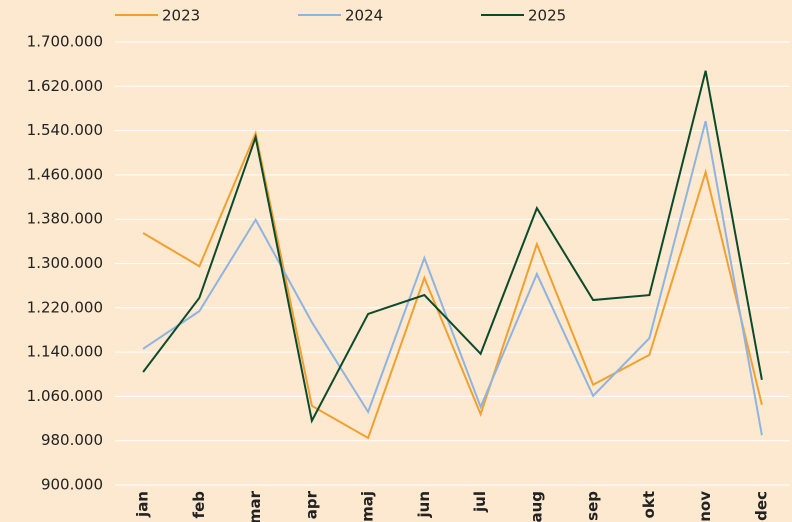 This screenshot has width=792, height=522. I want to click on x-tick-label: okt, so click(649, 504).